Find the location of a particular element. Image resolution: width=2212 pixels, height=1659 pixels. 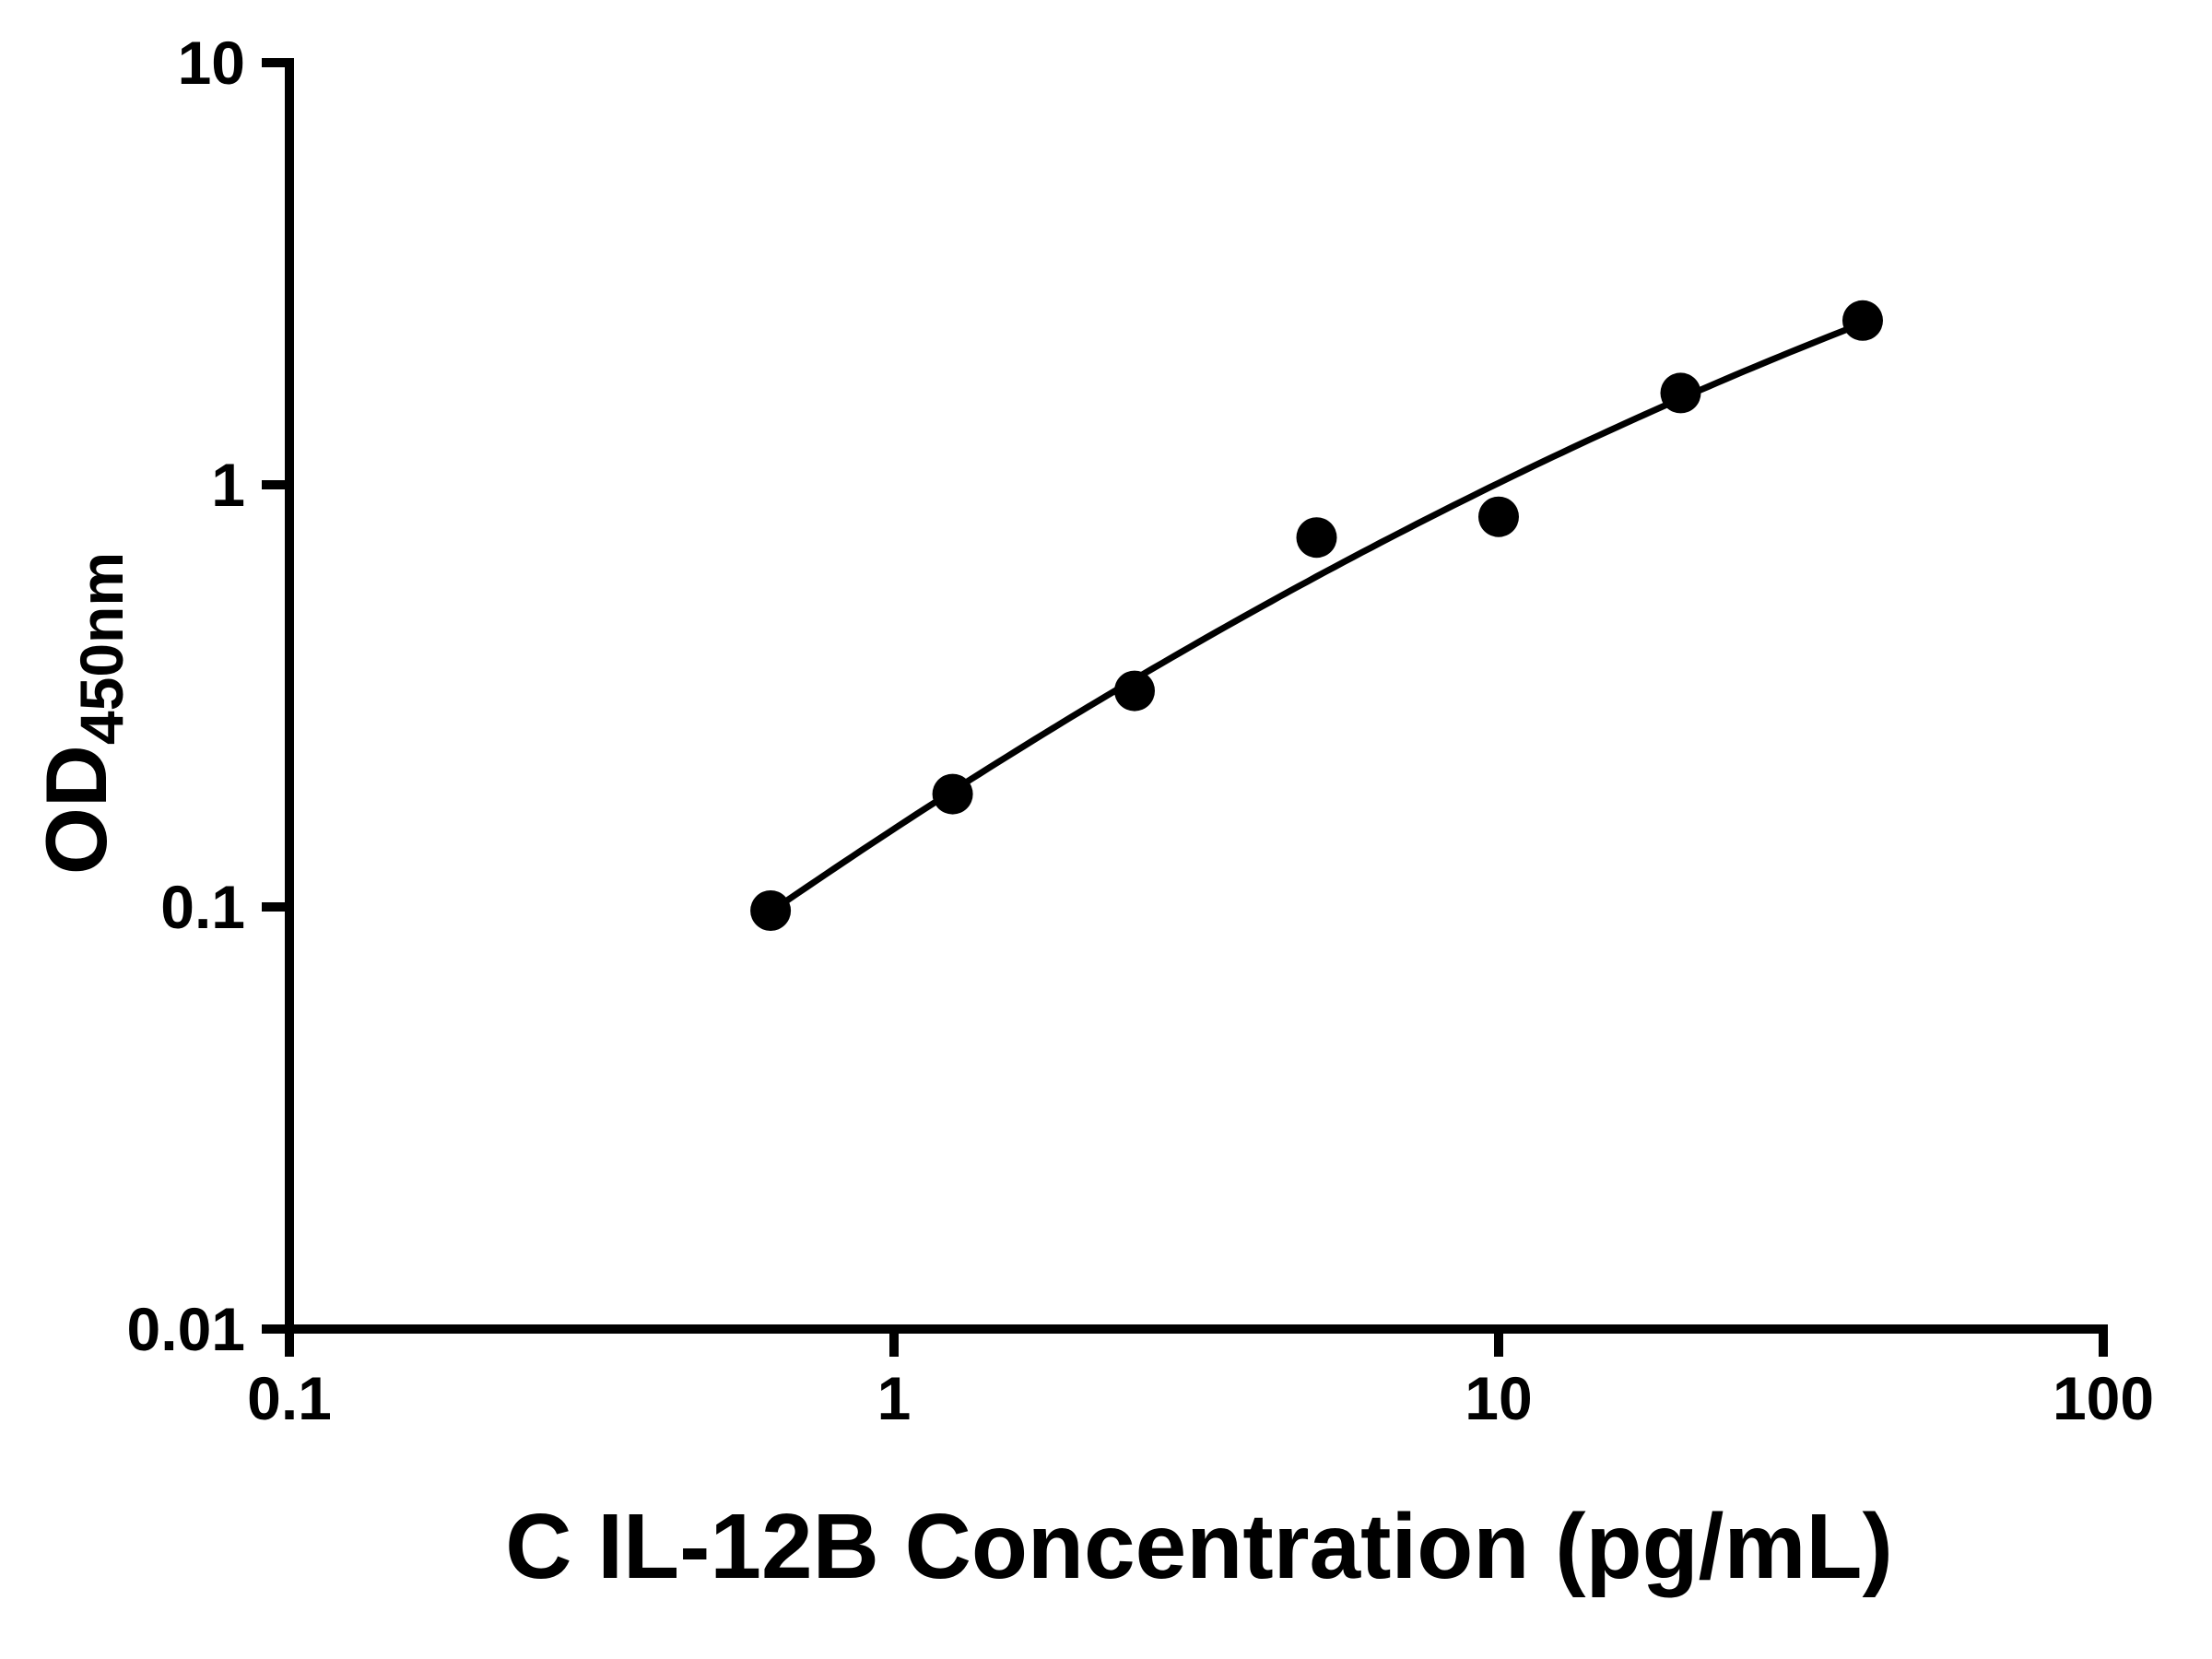

y-tick-label: 1 is located at coordinates (228, 485).